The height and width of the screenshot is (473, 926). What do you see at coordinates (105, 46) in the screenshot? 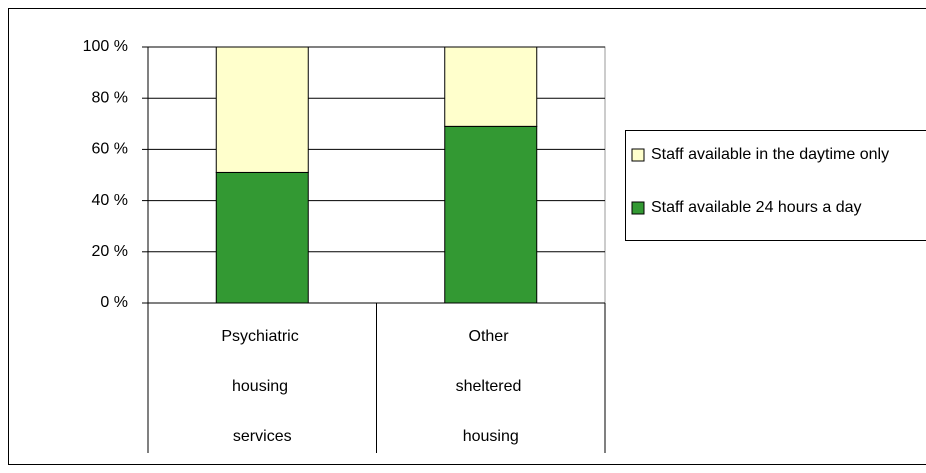
I see `y-tick-label: 100 %` at bounding box center [105, 46].